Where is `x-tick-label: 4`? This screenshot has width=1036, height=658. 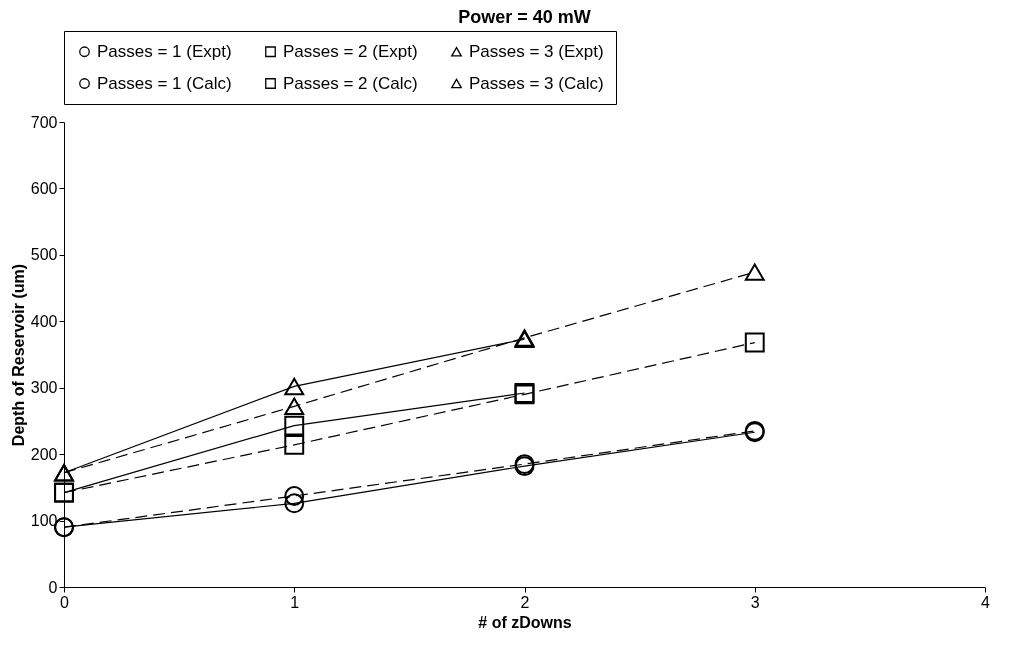
x-tick-label: 4 is located at coordinates (986, 602).